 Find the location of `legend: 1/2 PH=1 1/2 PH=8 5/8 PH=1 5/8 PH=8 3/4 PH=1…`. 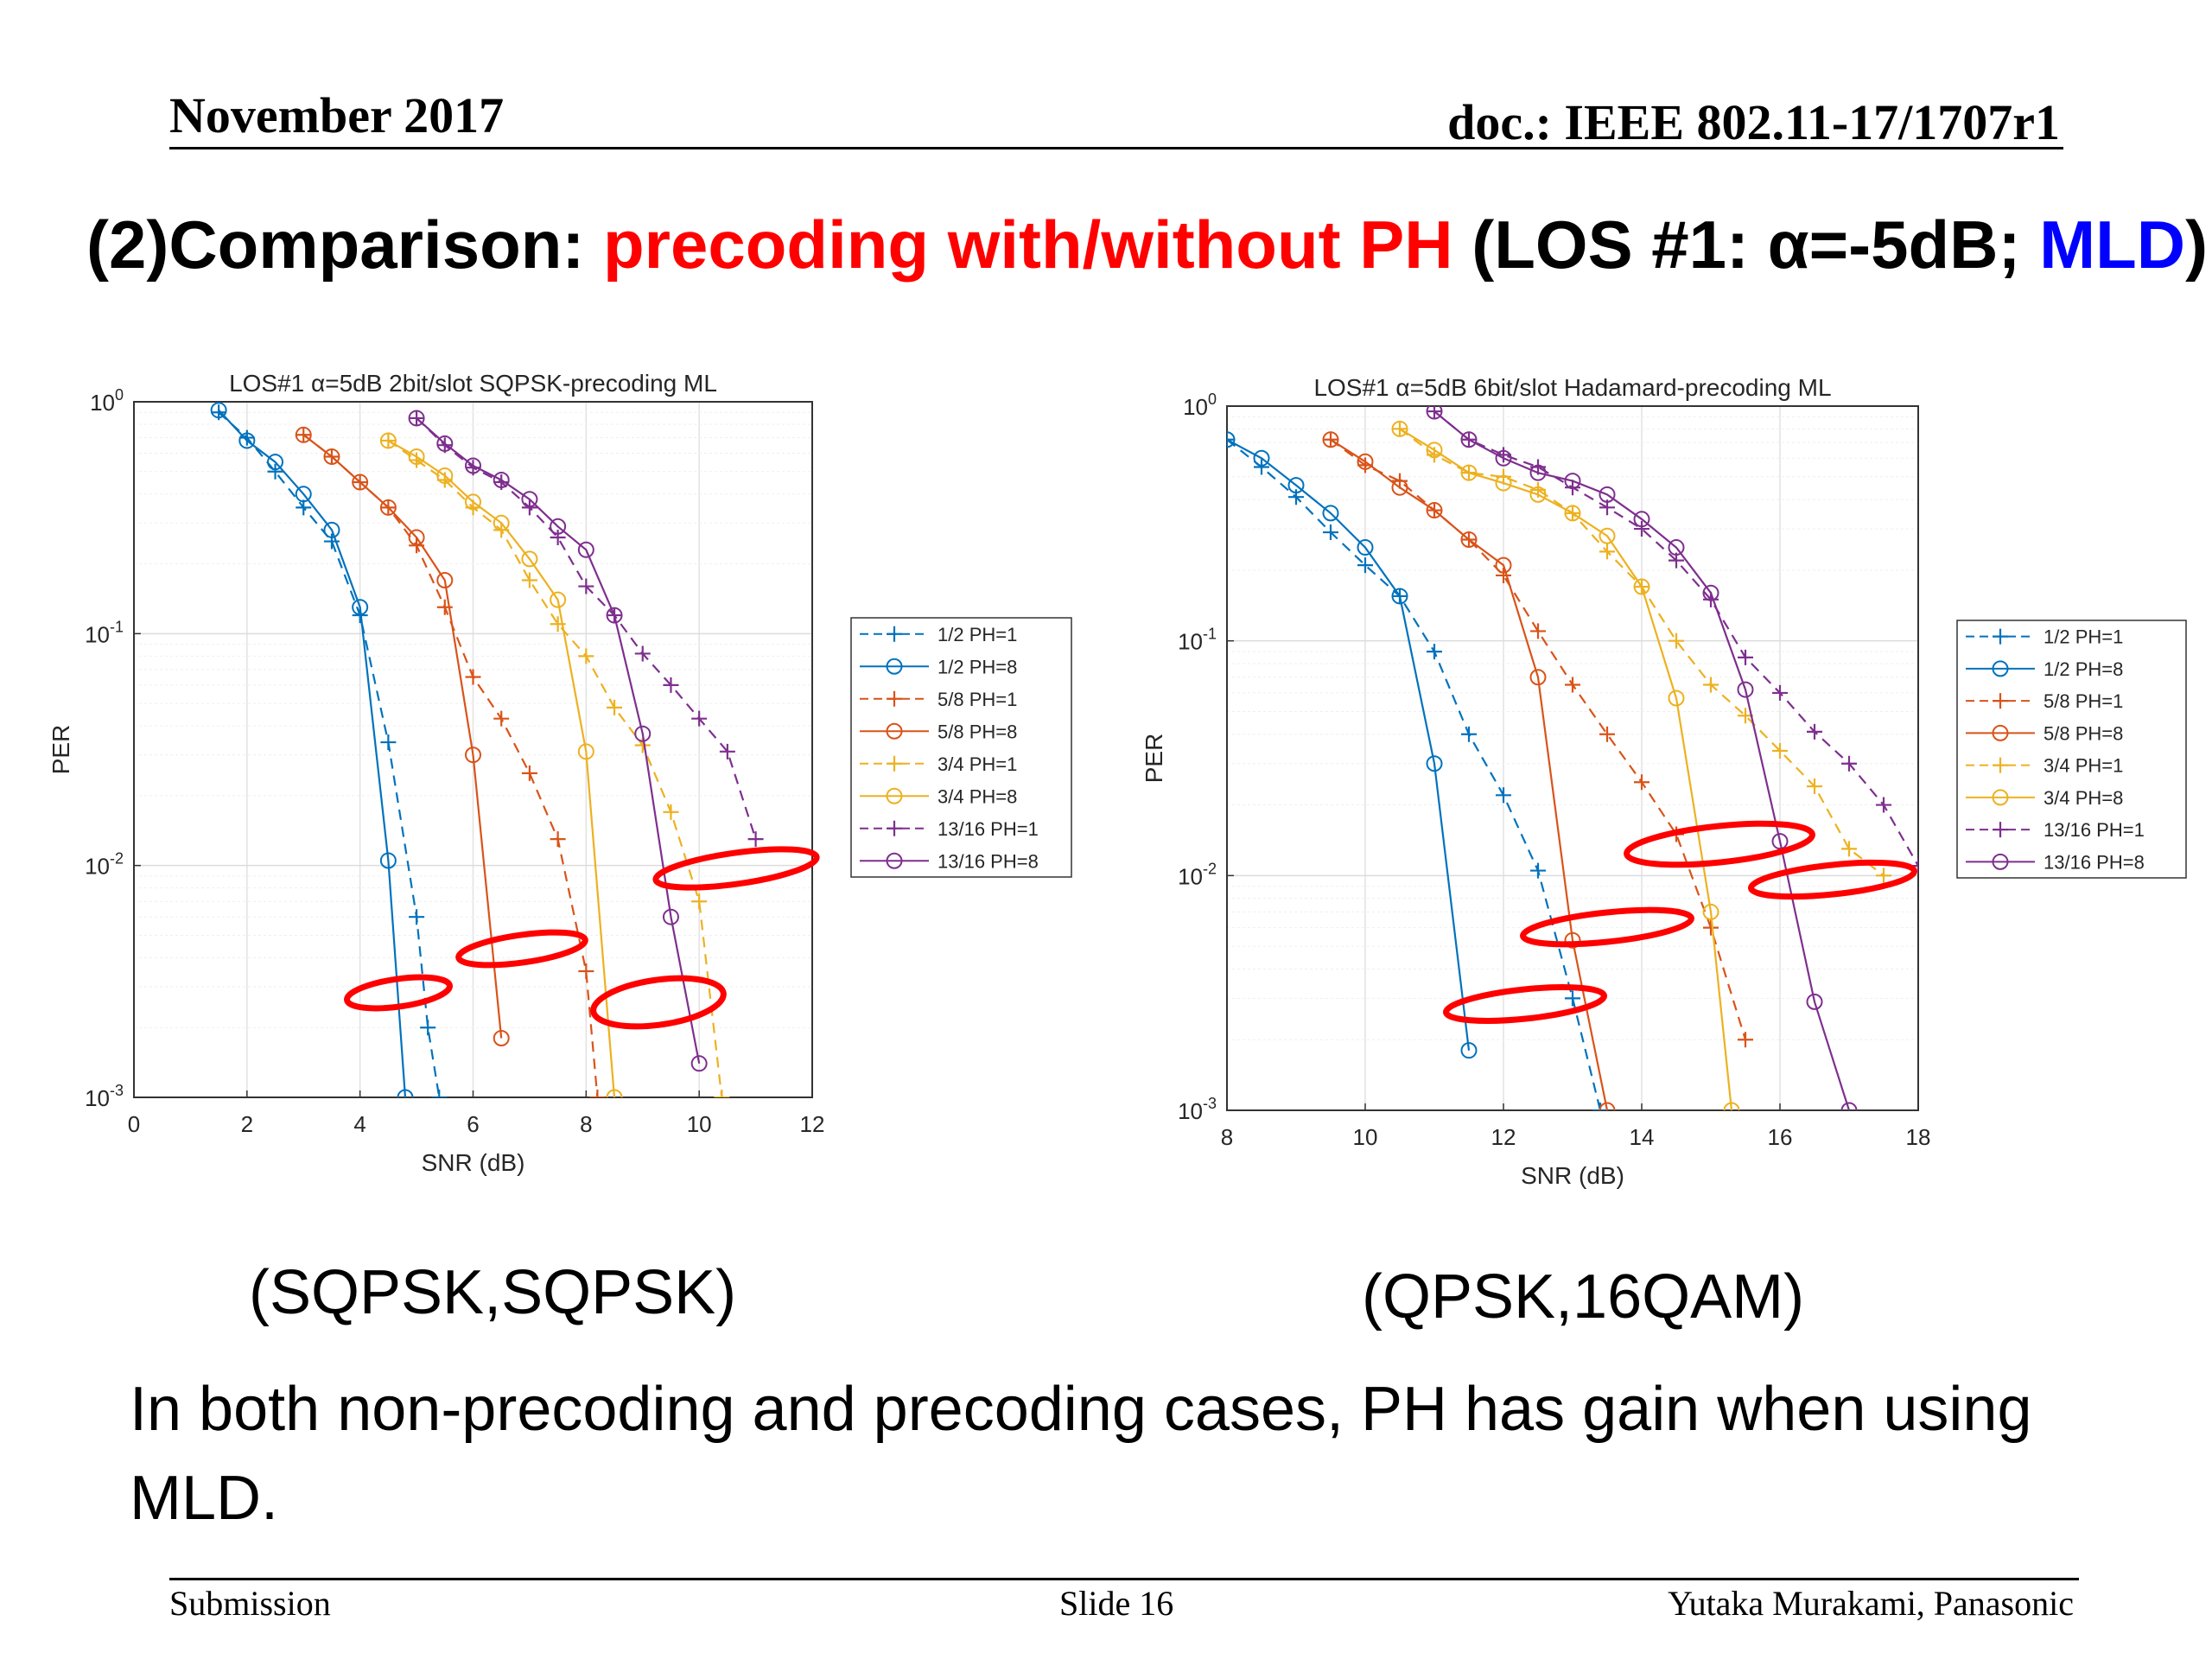

legend: 1/2 PH=1 1/2 PH=8 5/8 PH=1 5/8 PH=8 3/4 PH=1… is located at coordinates (2071, 749).